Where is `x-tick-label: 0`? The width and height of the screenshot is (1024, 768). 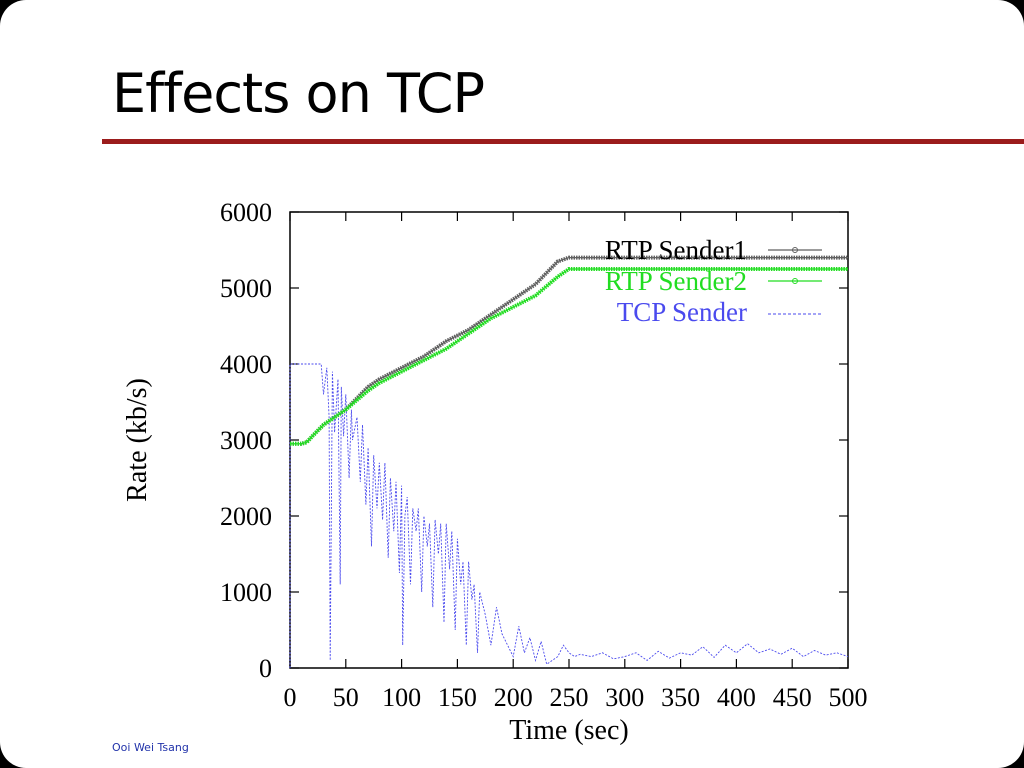 x-tick-label: 0 is located at coordinates (290, 697).